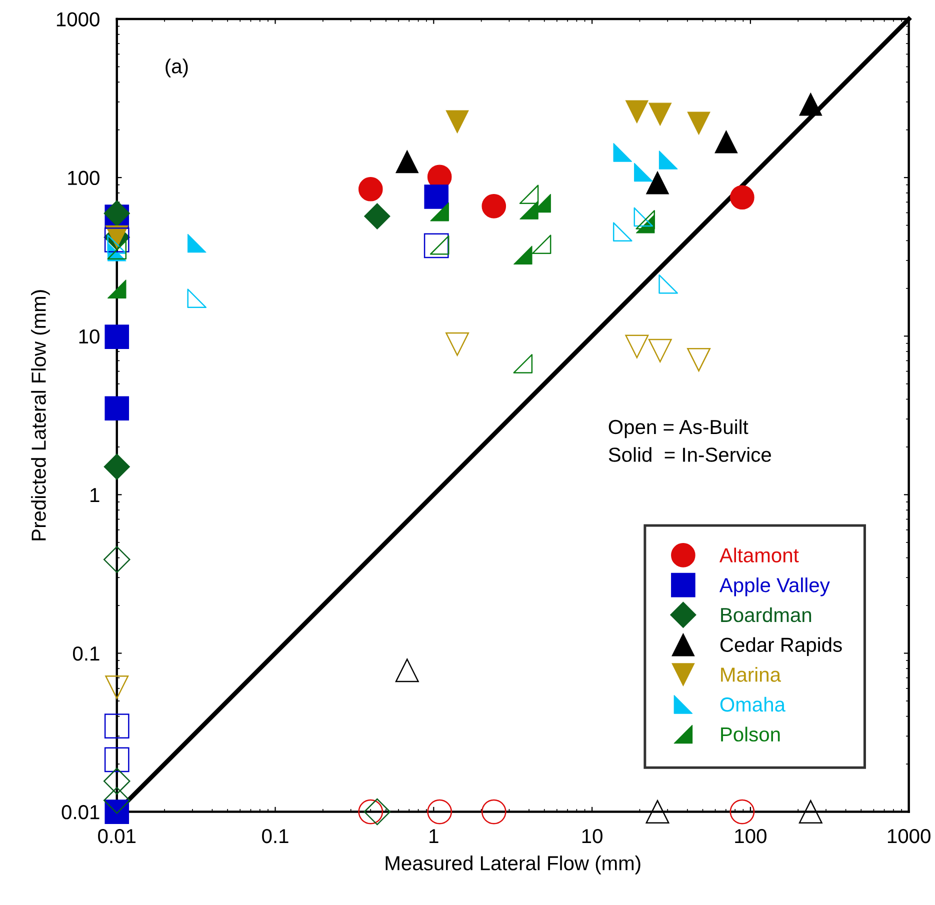 This screenshot has width=935, height=905. Describe the element at coordinates (89, 336) in the screenshot. I see `y-tick-label: 10` at that location.